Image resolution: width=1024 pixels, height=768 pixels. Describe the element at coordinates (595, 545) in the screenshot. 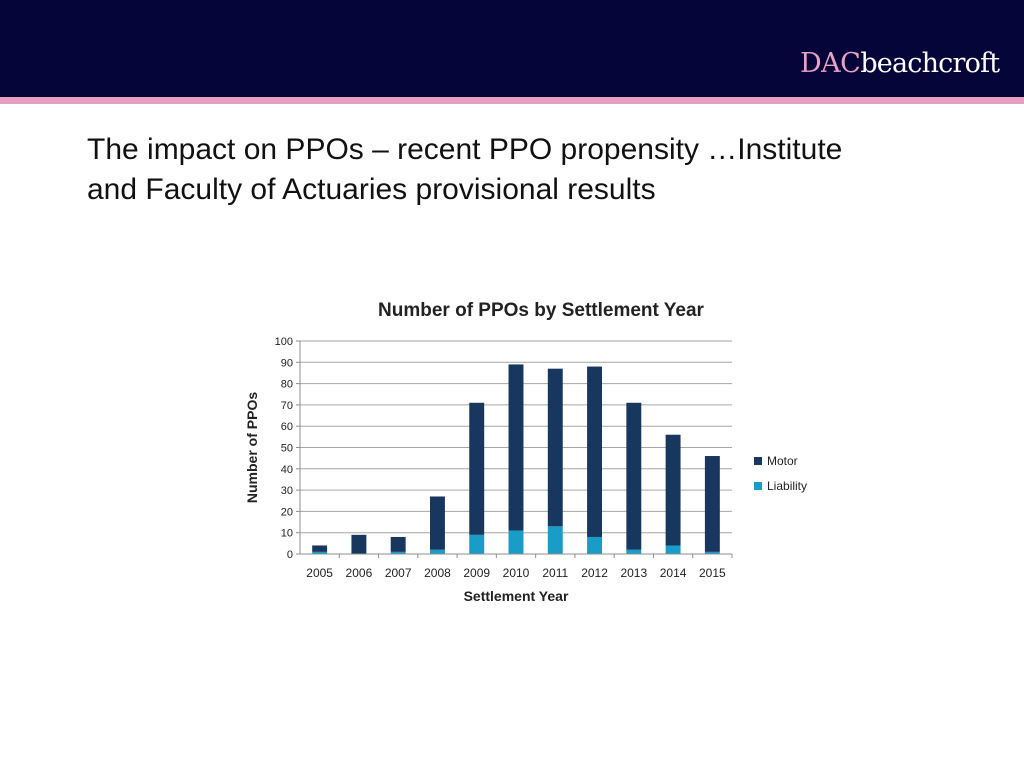

I see `bar-liability-2012` at that location.